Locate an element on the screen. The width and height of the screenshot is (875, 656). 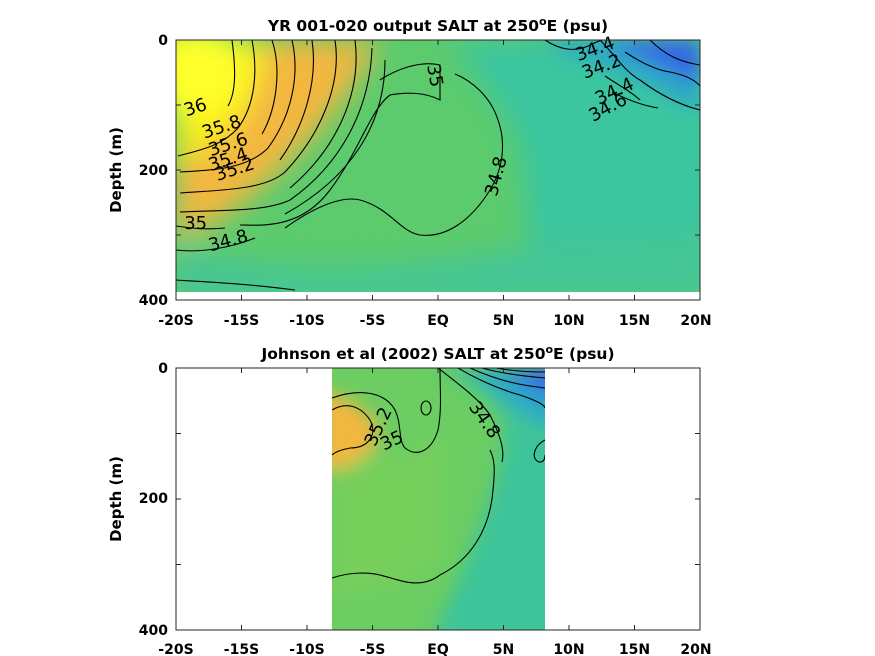
panel-model-x-tick-labels: -20S -15S -10S -5S EQ 5N 10N 15N 20N is located at coordinates (434, 321).